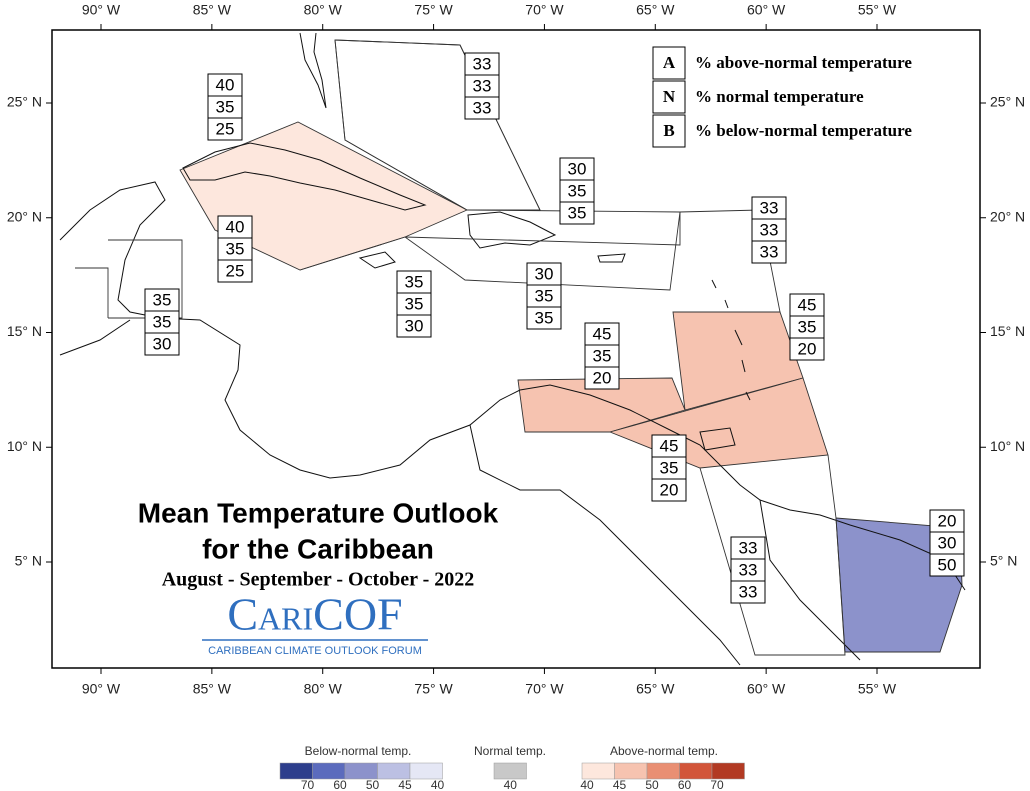 Image resolution: width=1030 pixels, height=791 pixels. I want to click on lat-tick-label: 15° N, so click(1007, 331).